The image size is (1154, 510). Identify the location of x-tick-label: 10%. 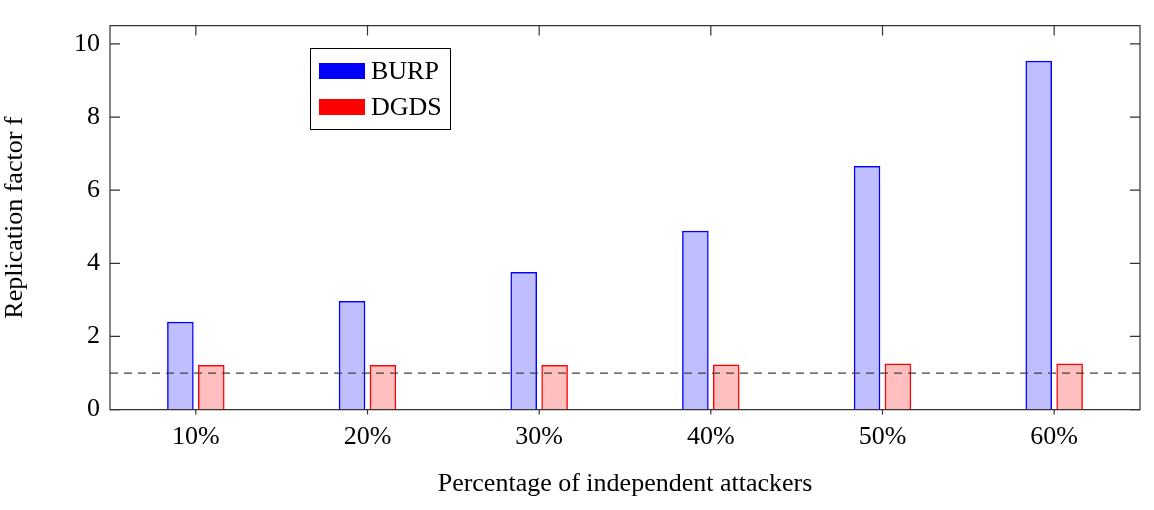
(196, 436).